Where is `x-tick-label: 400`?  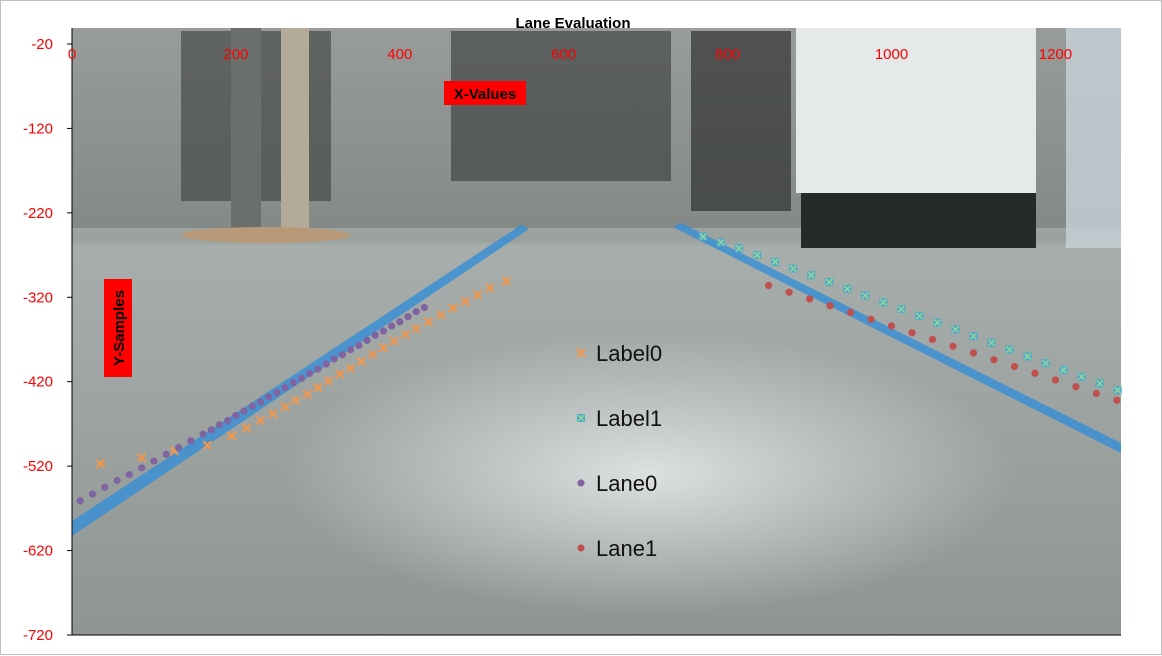 x-tick-label: 400 is located at coordinates (399, 54).